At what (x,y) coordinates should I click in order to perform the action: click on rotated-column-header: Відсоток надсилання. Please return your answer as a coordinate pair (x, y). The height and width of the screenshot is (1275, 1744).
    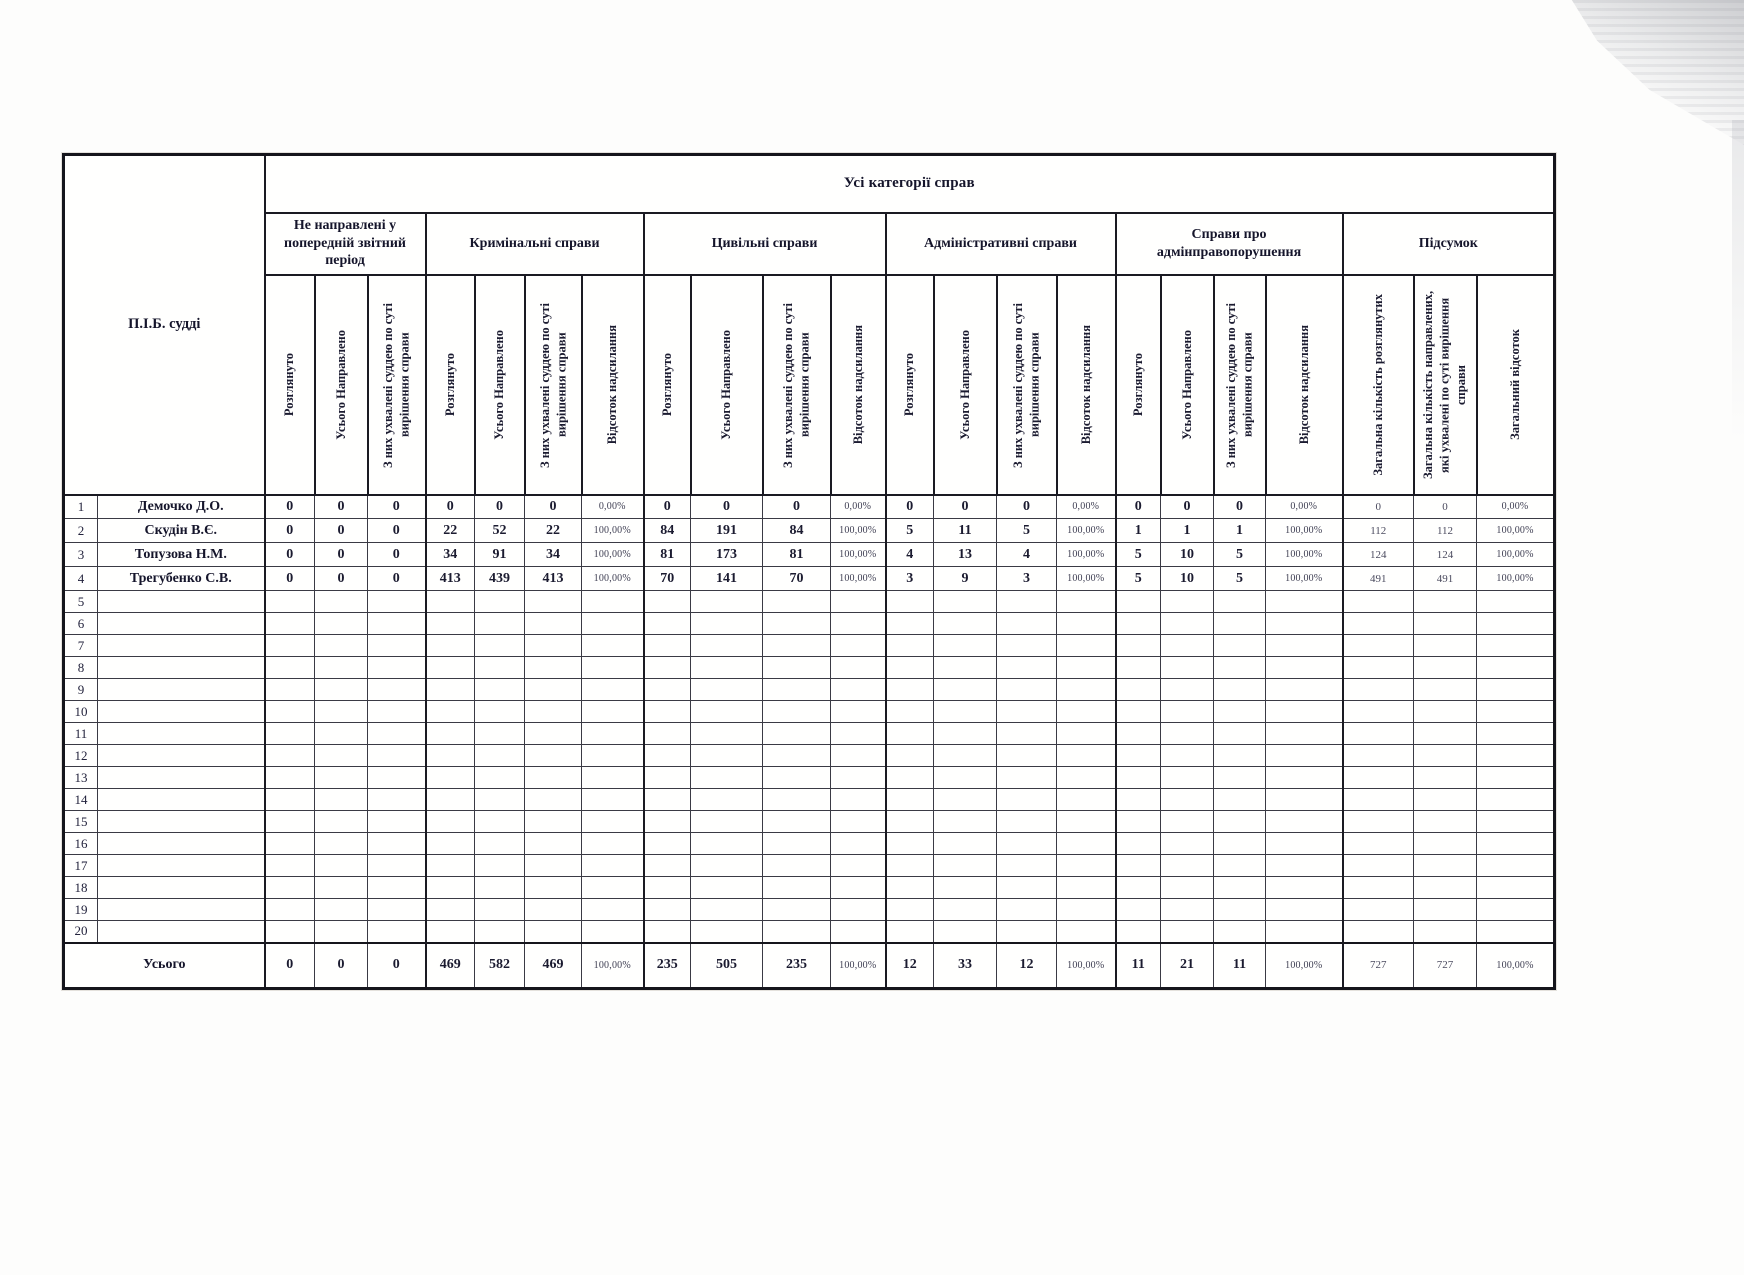
    Looking at the image, I should click on (612, 384).